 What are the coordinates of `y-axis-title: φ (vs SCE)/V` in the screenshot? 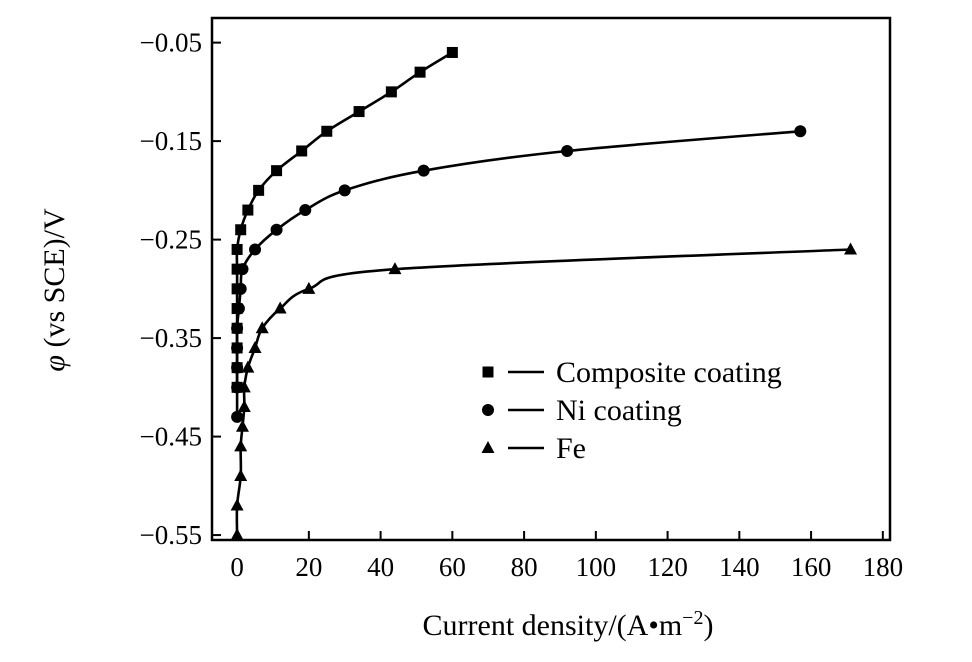 It's located at (54, 290).